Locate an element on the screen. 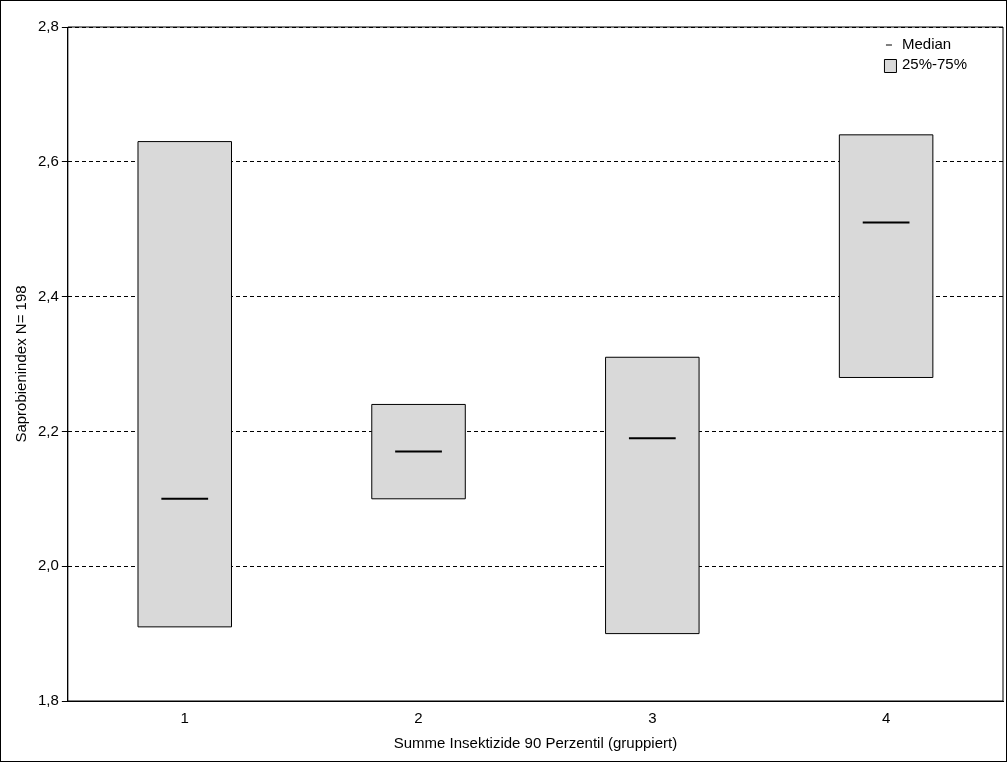 Image resolution: width=1007 pixels, height=762 pixels. x-tick-label: 1 is located at coordinates (184, 718).